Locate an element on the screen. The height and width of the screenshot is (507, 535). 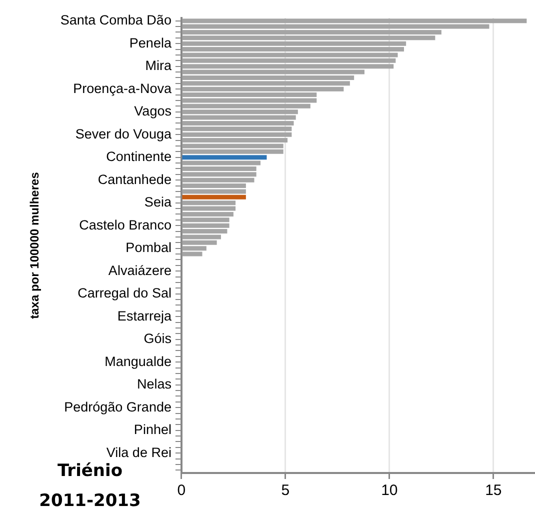
y-tick-label: Alvaiázere is located at coordinates (140, 270).